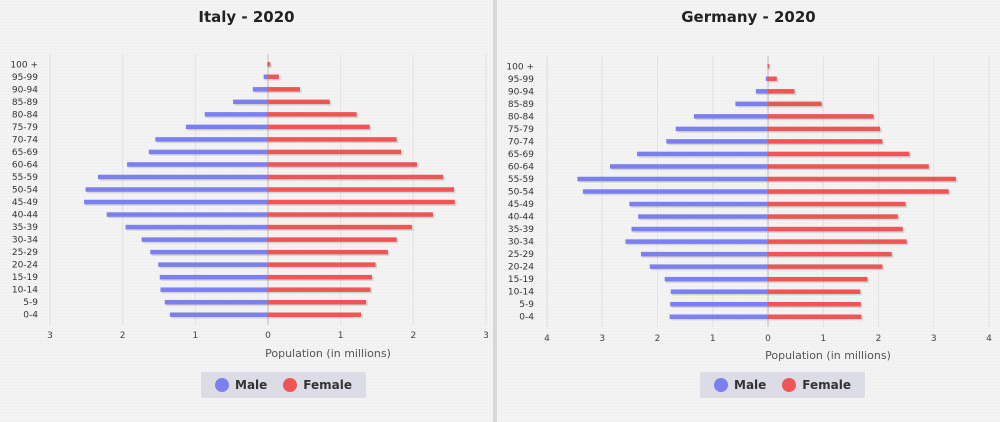  Describe the element at coordinates (341, 336) in the screenshot. I see `x-tick-label: 1` at that location.